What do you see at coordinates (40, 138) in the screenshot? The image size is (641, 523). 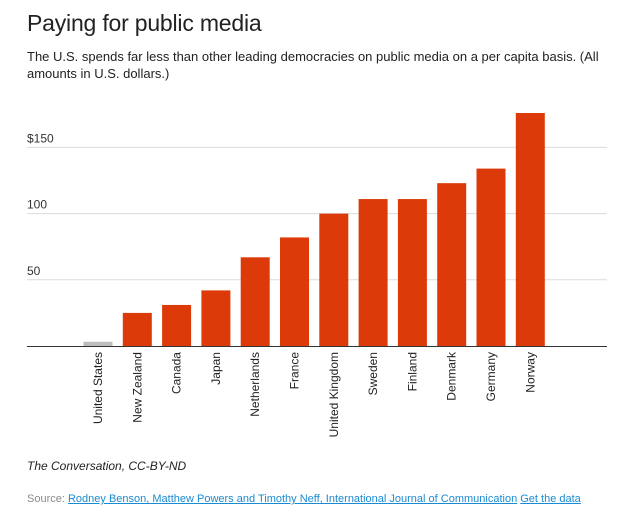 I see `y-tick-label: $150` at bounding box center [40, 138].